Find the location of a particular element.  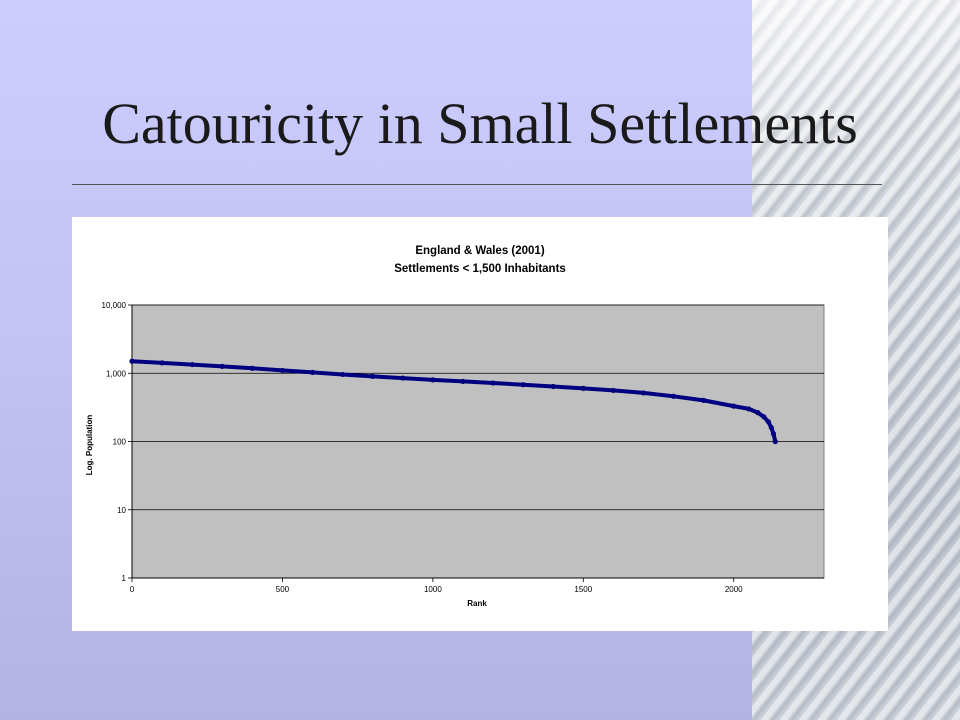

chart-subtitle: Settlements < 1,500 Inhabitants is located at coordinates (480, 269).